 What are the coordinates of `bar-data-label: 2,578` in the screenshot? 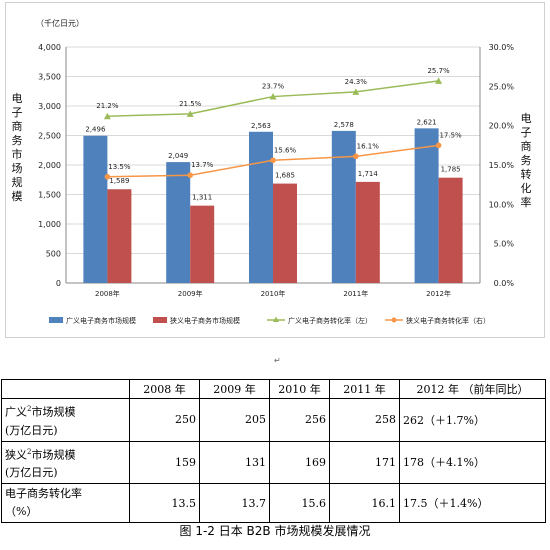 It's located at (344, 125).